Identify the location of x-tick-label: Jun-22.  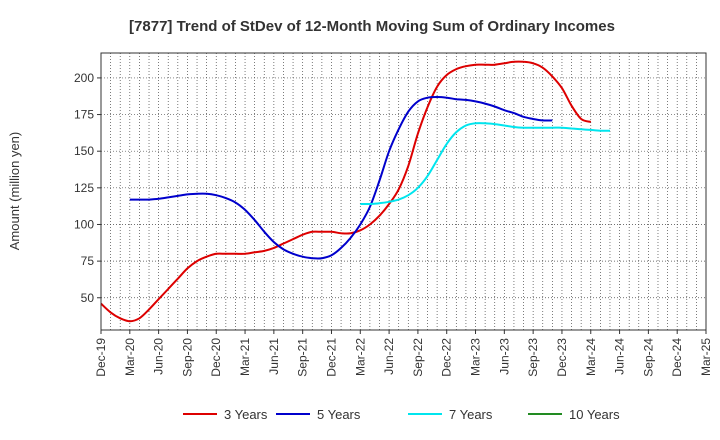
(389, 356).